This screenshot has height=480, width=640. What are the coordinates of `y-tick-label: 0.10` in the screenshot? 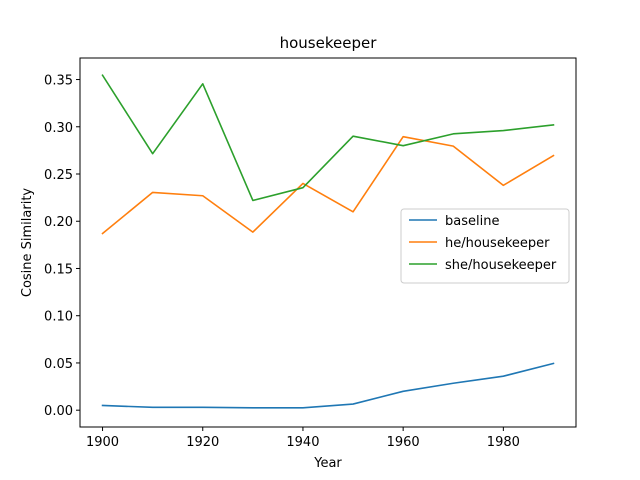 It's located at (58, 317).